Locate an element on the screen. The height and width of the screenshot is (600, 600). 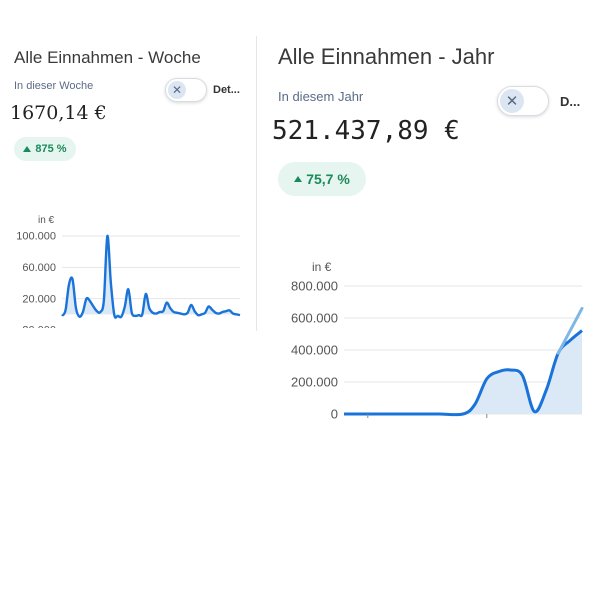
week-unit-label: in € is located at coordinates (46, 220).